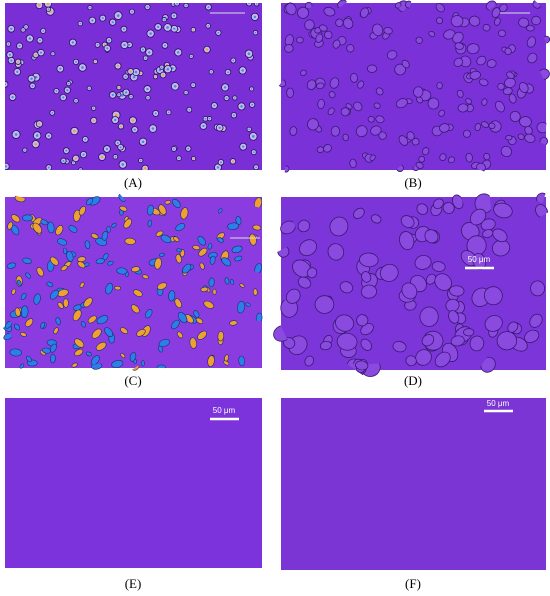 This screenshot has height=596, width=550. Describe the element at coordinates (479, 259) in the screenshot. I see `scale-bar-label: 50 μm` at that location.